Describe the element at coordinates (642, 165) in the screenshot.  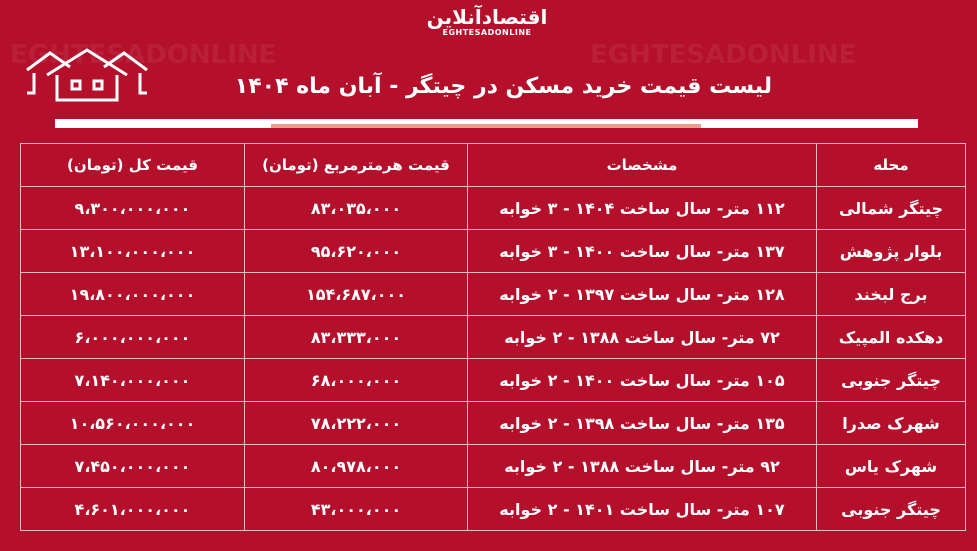
I see `header-specs: مشخصات` at that location.